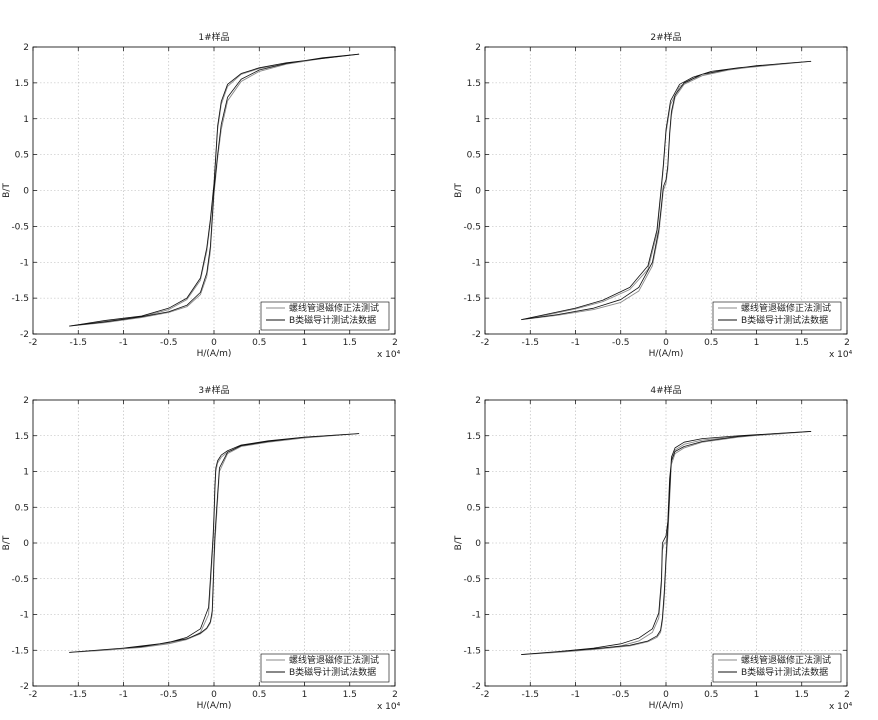  I want to click on chart-title: 4#样品, so click(665, 390).